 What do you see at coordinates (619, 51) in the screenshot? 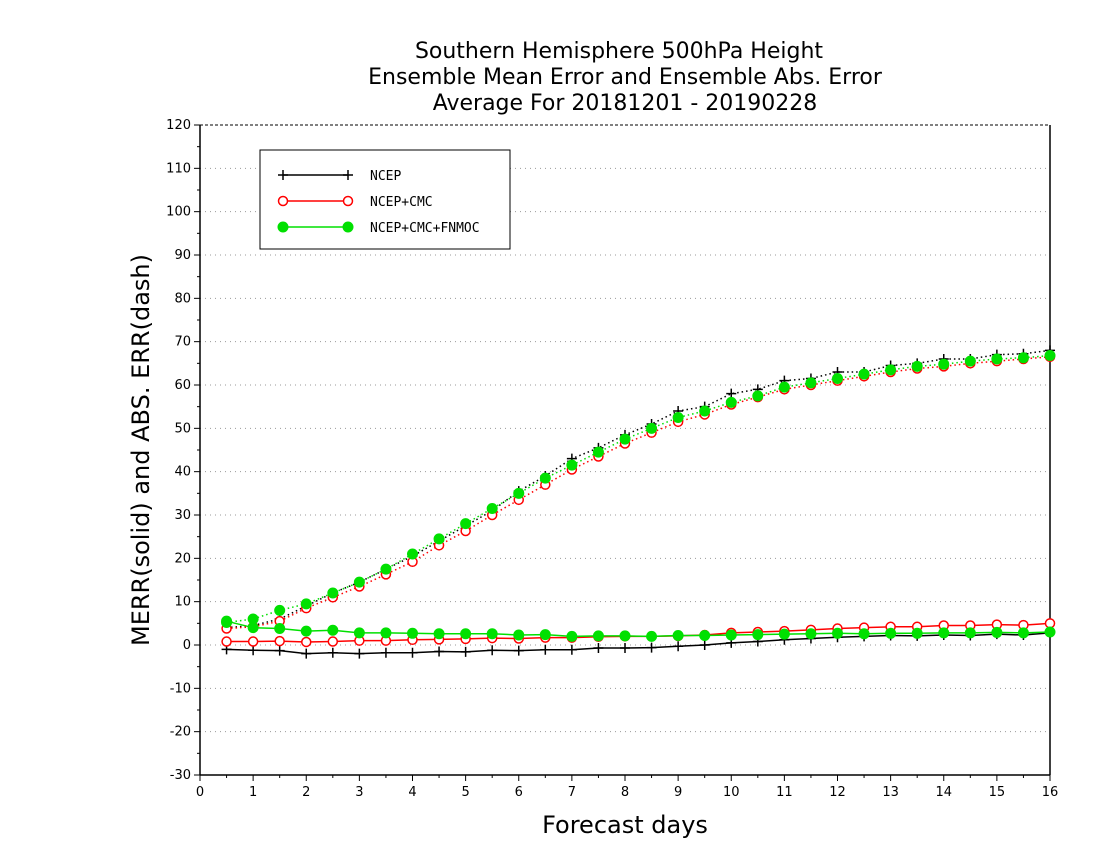
I see `title-line-1: Southern Hemisphere 500hPa Height` at bounding box center [619, 51].